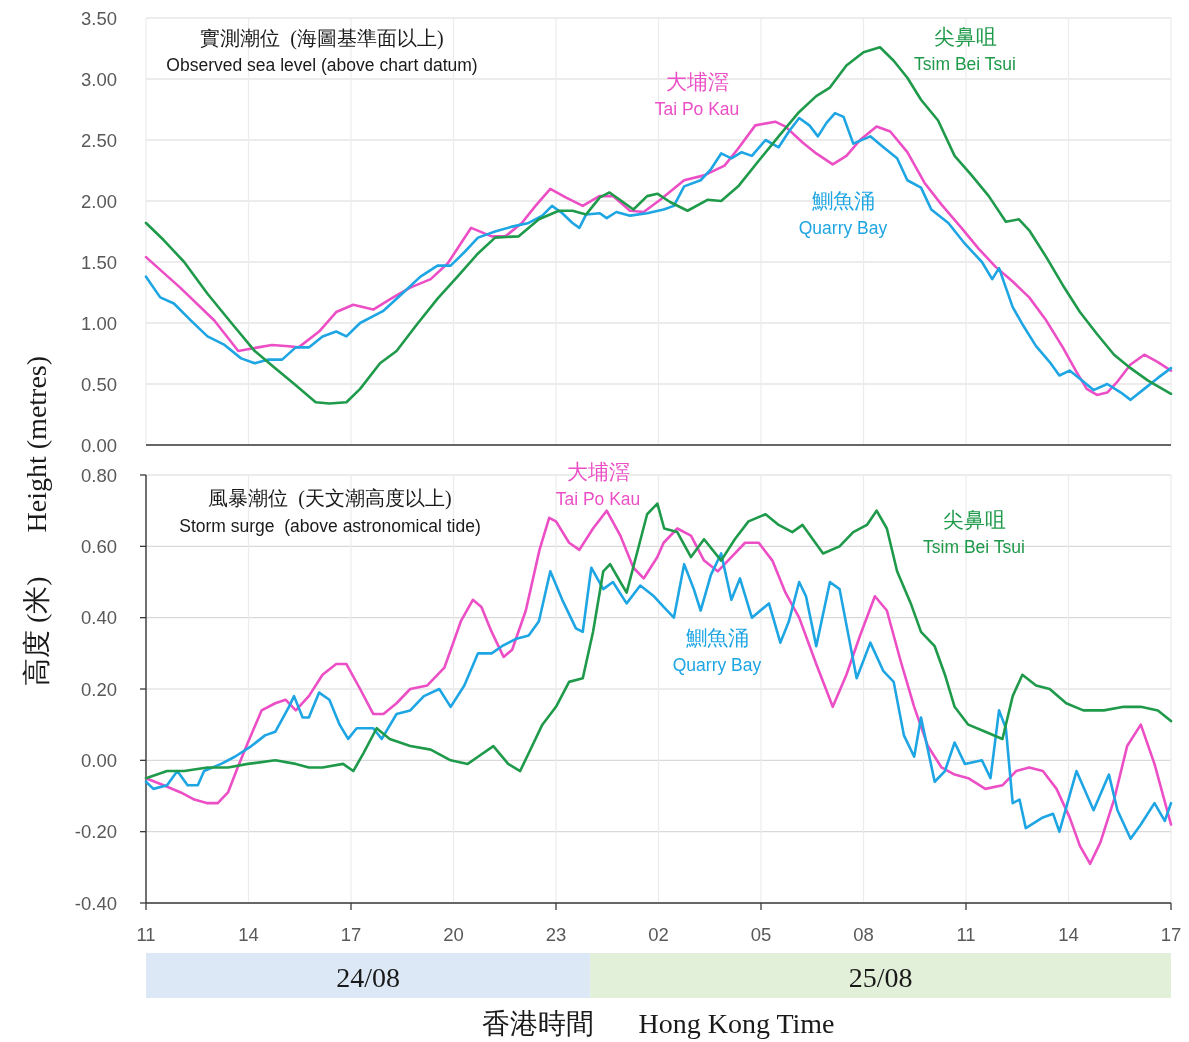 The width and height of the screenshot is (1189, 1042). I want to click on y-tick-label: 1.00, so click(98, 323).